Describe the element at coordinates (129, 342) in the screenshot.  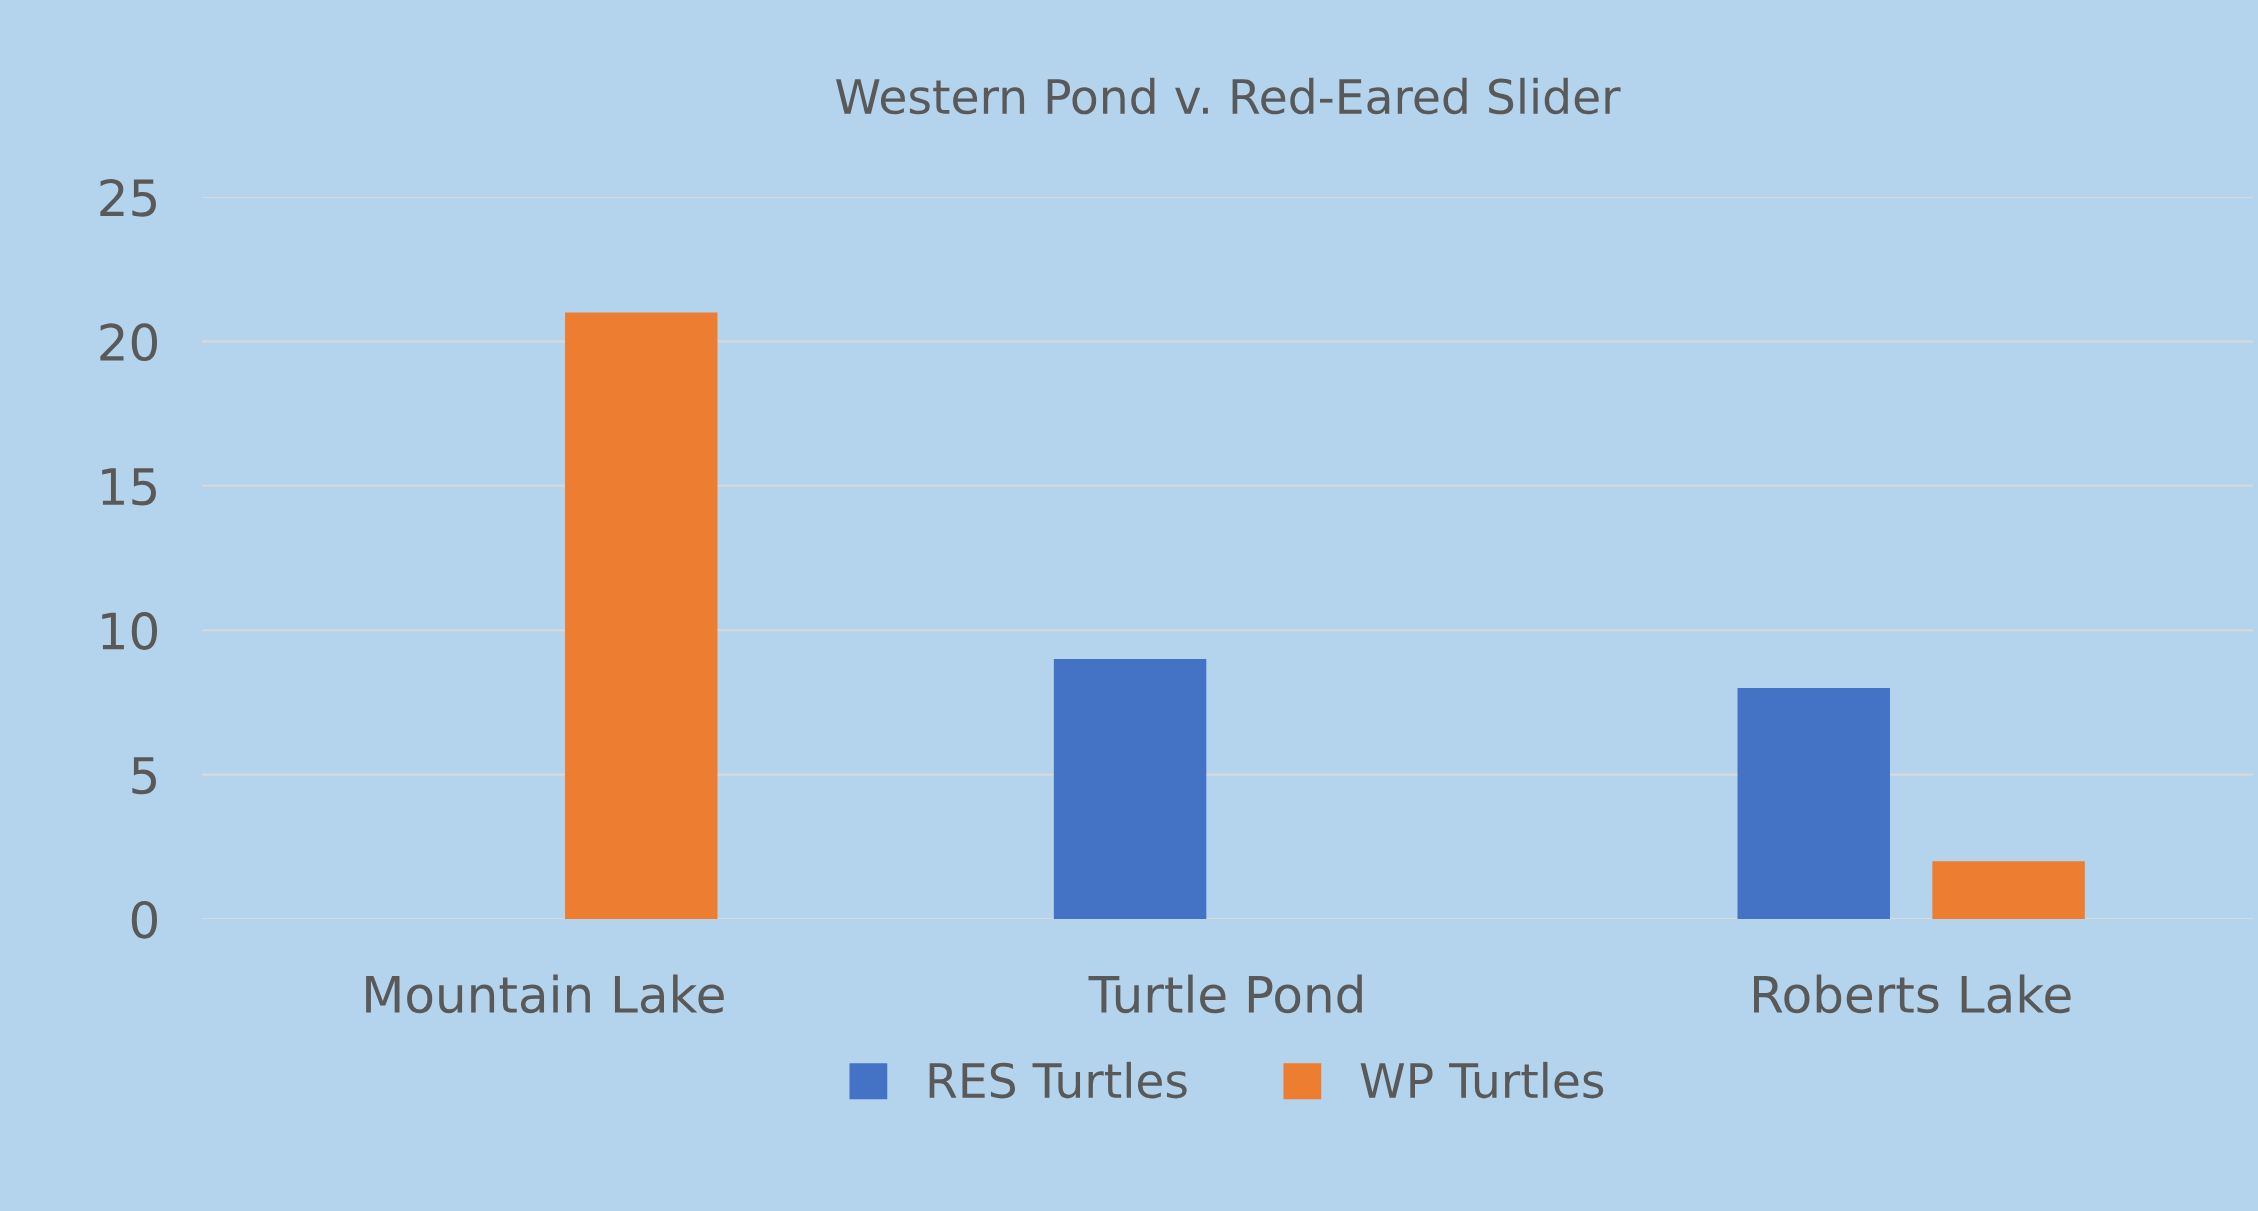
I see `y-tick-label: 20` at that location.